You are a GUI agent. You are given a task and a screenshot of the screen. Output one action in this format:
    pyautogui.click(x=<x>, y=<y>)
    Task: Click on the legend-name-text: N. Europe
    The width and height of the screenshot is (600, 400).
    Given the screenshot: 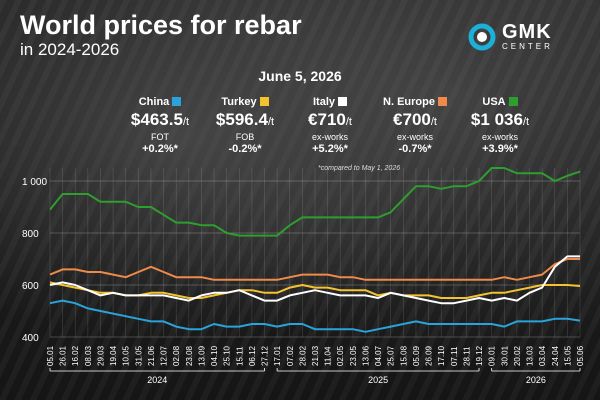 What is the action you would take?
    pyautogui.click(x=409, y=102)
    